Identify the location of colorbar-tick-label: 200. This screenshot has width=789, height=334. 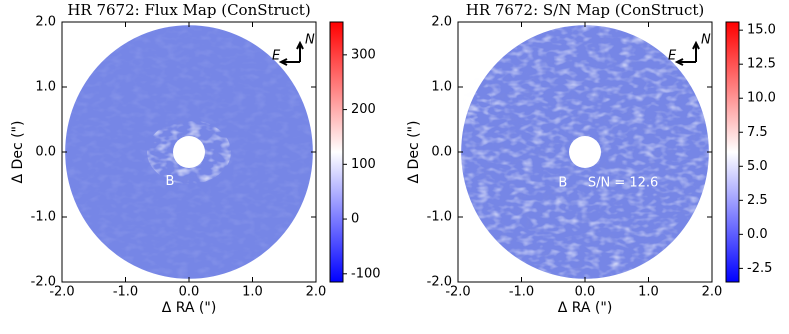
(363, 109).